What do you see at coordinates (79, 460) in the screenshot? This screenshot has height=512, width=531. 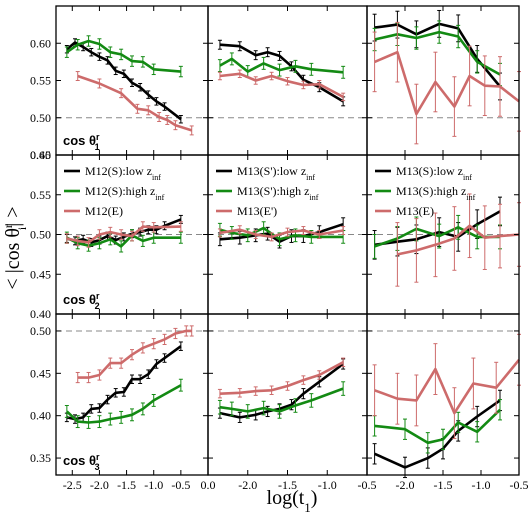 I see `panel-label-main: cos θ` at bounding box center [79, 460].